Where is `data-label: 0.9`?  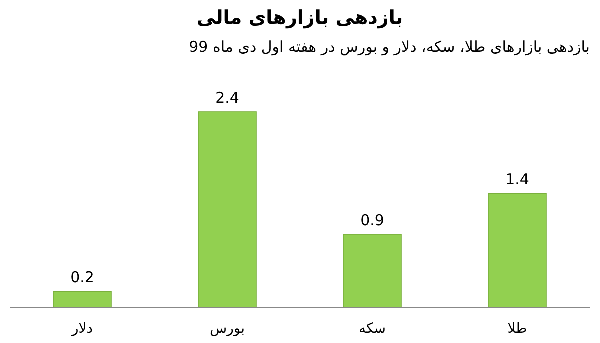 data-label: 0.9 is located at coordinates (372, 221).